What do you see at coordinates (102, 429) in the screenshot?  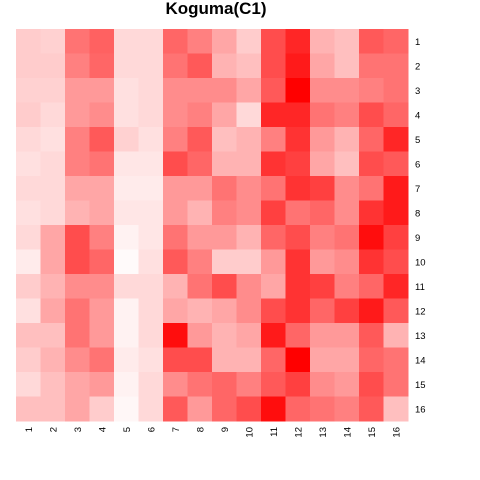 I see `column-label: 4` at bounding box center [102, 429].